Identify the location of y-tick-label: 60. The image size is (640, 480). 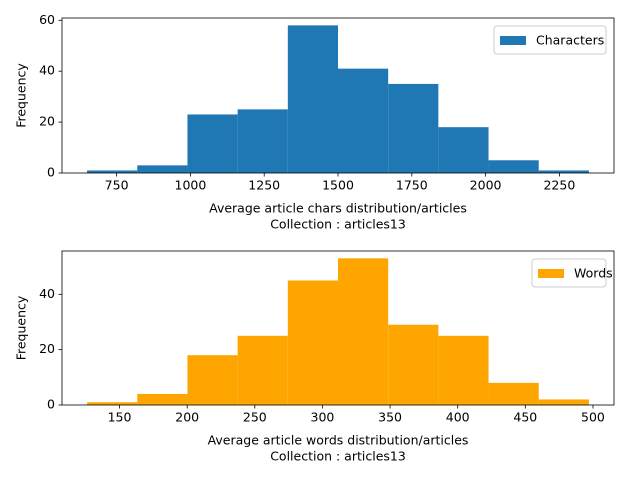
(47, 19).